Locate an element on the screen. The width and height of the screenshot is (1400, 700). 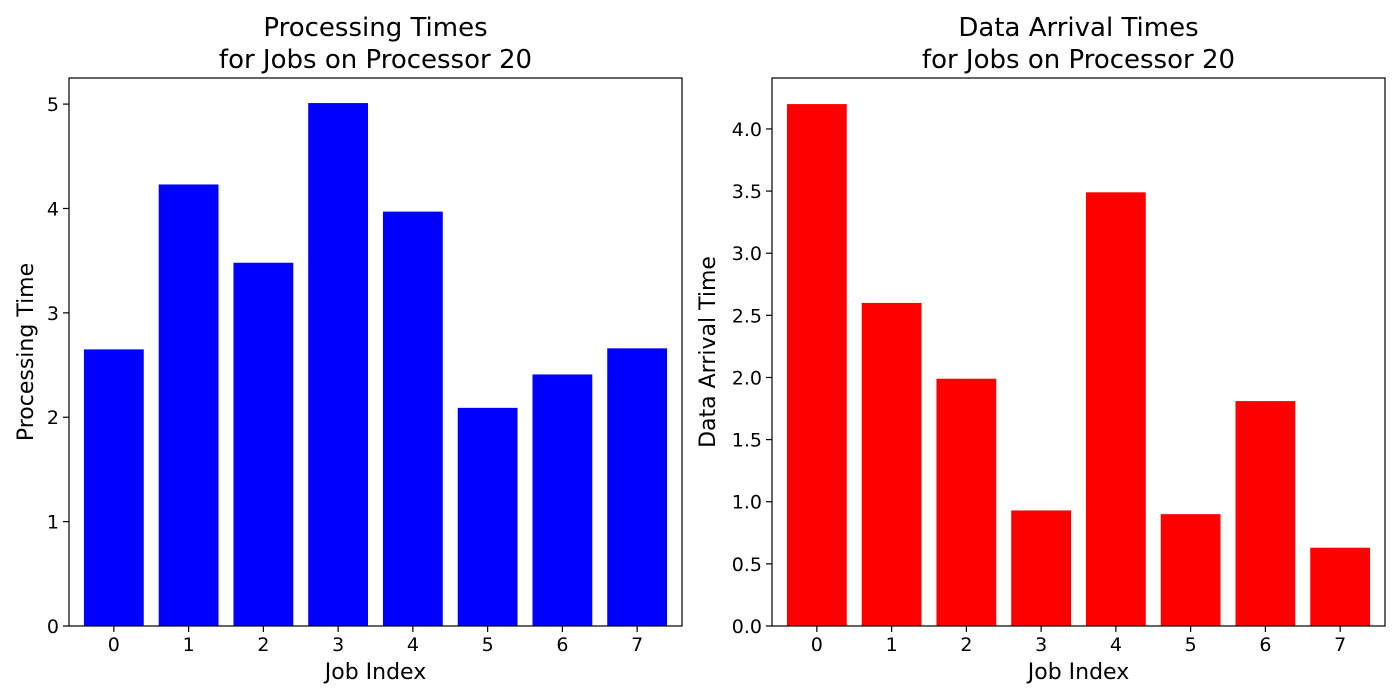
y-tick-label: 1.0 is located at coordinates (747, 503).